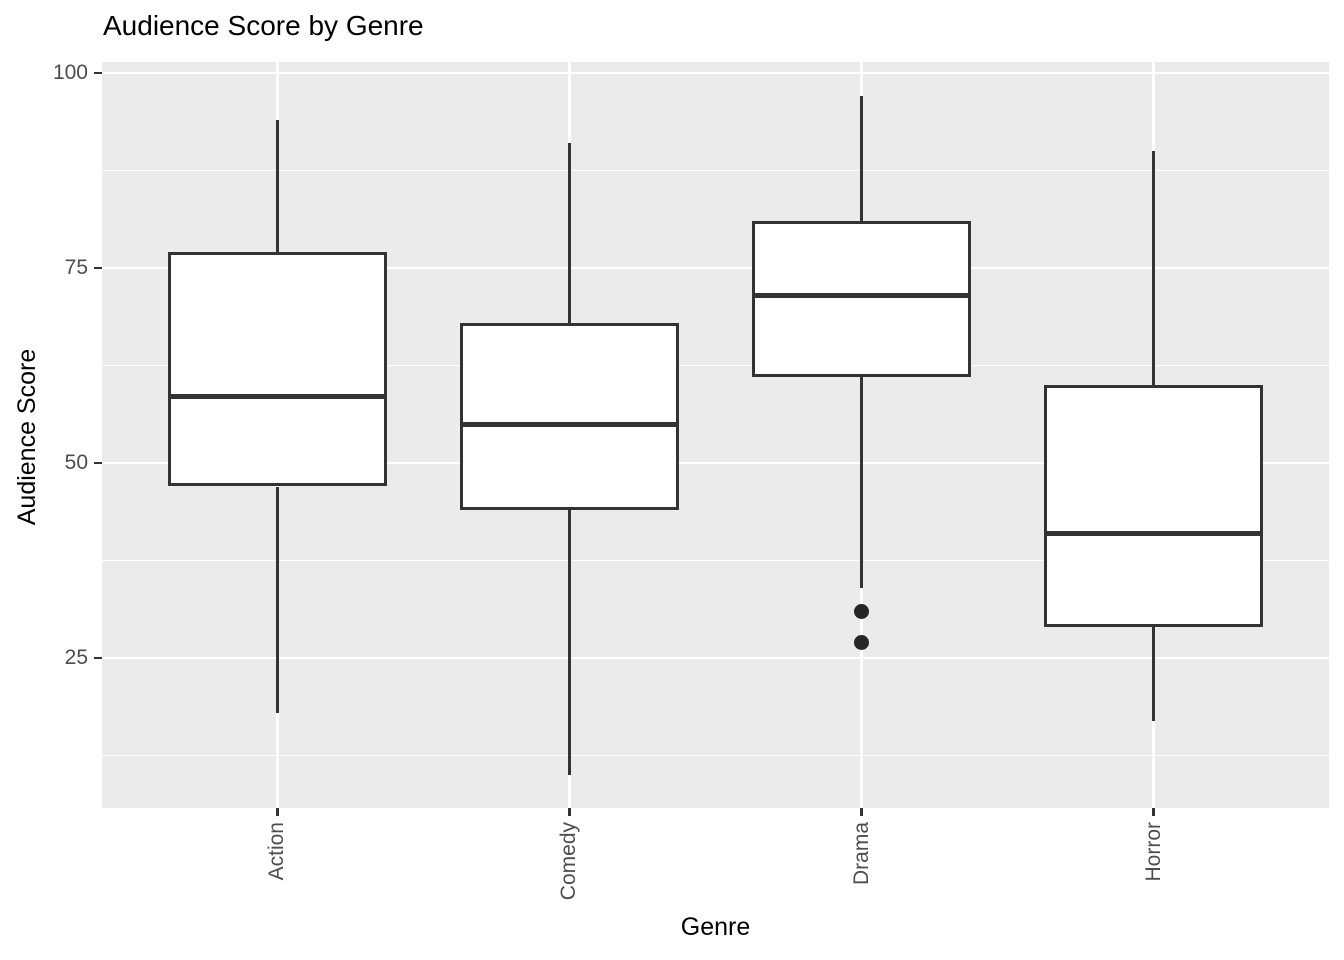 This screenshot has width=1344, height=960. Describe the element at coordinates (76, 658) in the screenshot. I see `y-tick-label: 25` at that location.